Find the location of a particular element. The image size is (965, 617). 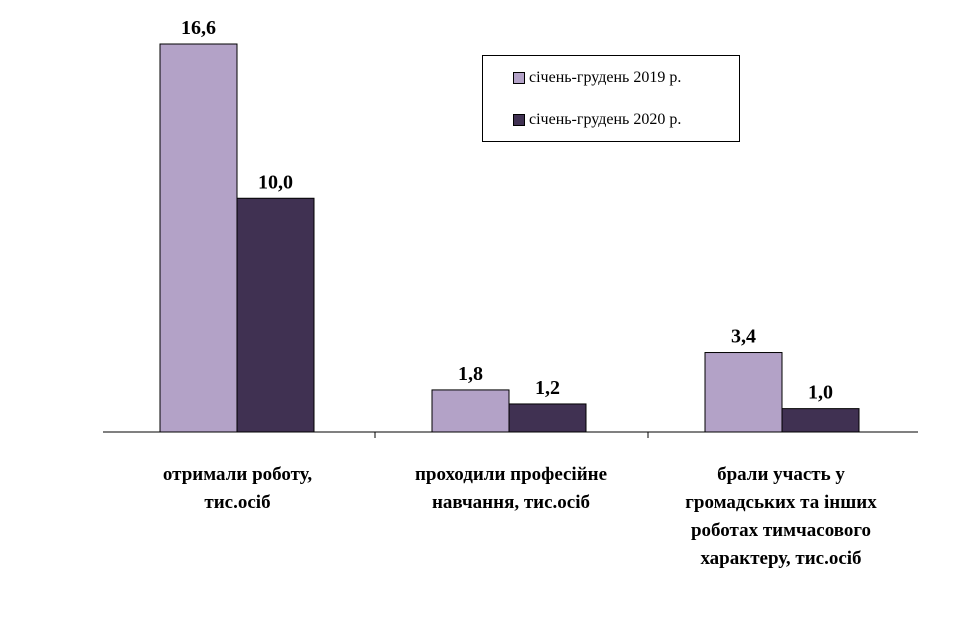

category-label-training: проходили професійне навчання, тис.осіб is located at coordinates (511, 488).